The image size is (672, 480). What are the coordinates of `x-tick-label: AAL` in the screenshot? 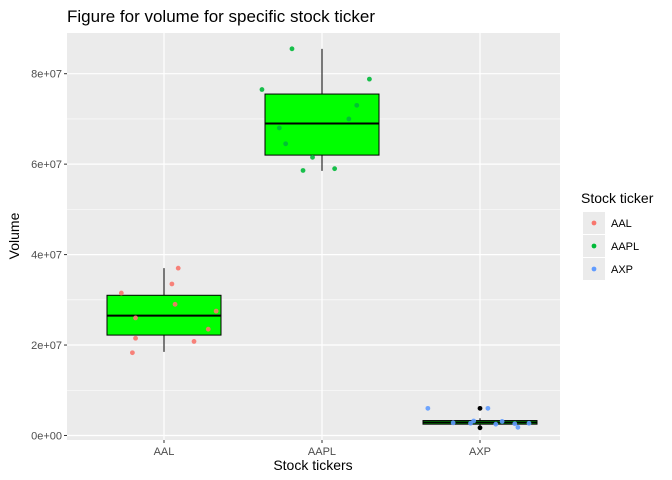 It's located at (164, 452).